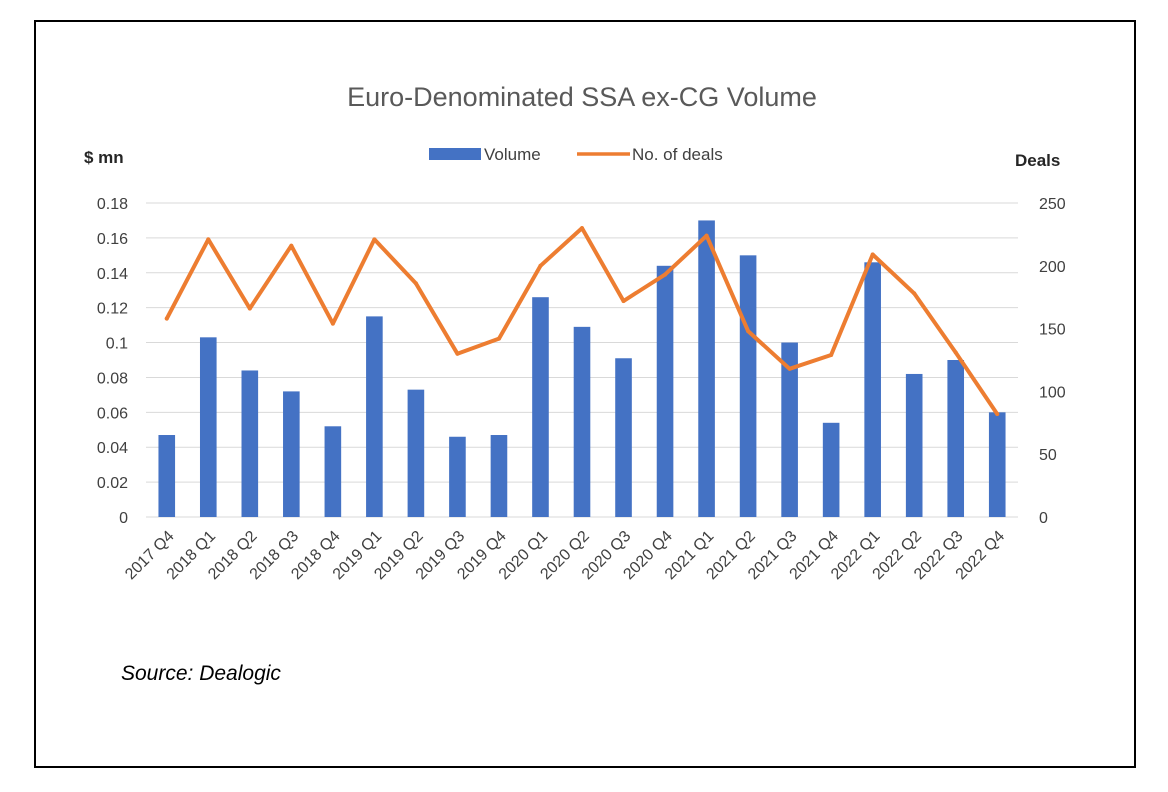 Image resolution: width=1168 pixels, height=792 pixels. Describe the element at coordinates (1052, 361) in the screenshot. I see `right-axis-ticks: 0 50 100 150 200 250` at that location.